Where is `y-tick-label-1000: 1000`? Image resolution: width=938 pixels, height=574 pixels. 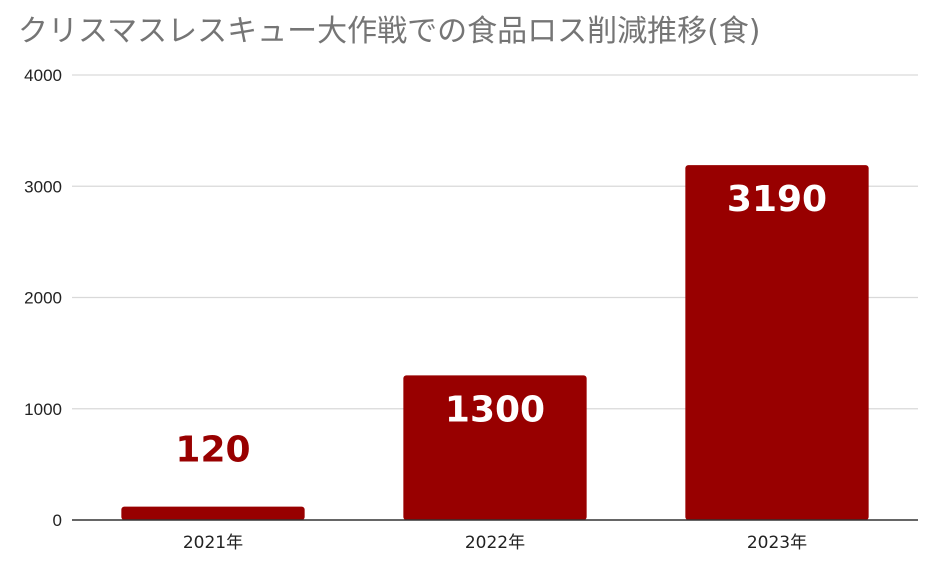 y-tick-label-1000: 1000 is located at coordinates (43, 409).